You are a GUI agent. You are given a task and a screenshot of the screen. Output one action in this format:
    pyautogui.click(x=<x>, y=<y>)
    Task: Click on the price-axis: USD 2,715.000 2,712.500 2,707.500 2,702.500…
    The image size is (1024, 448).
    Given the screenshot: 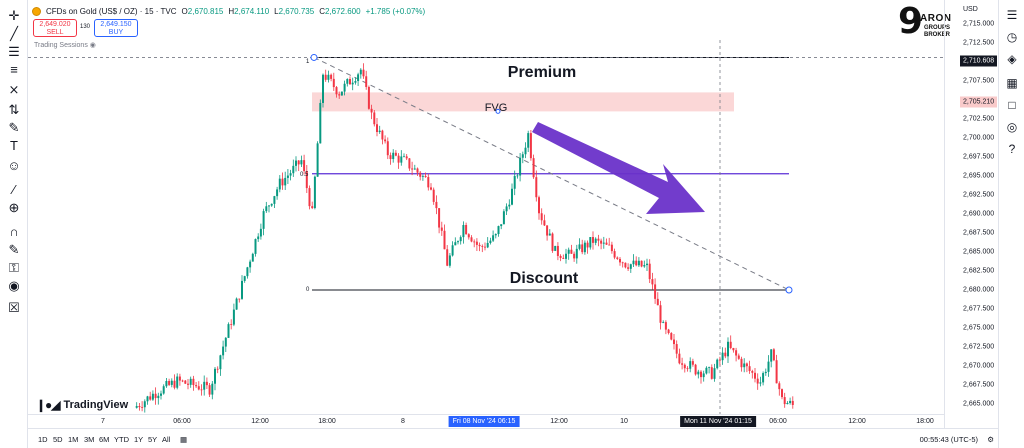 What is the action you would take?
    pyautogui.click(x=971, y=214)
    